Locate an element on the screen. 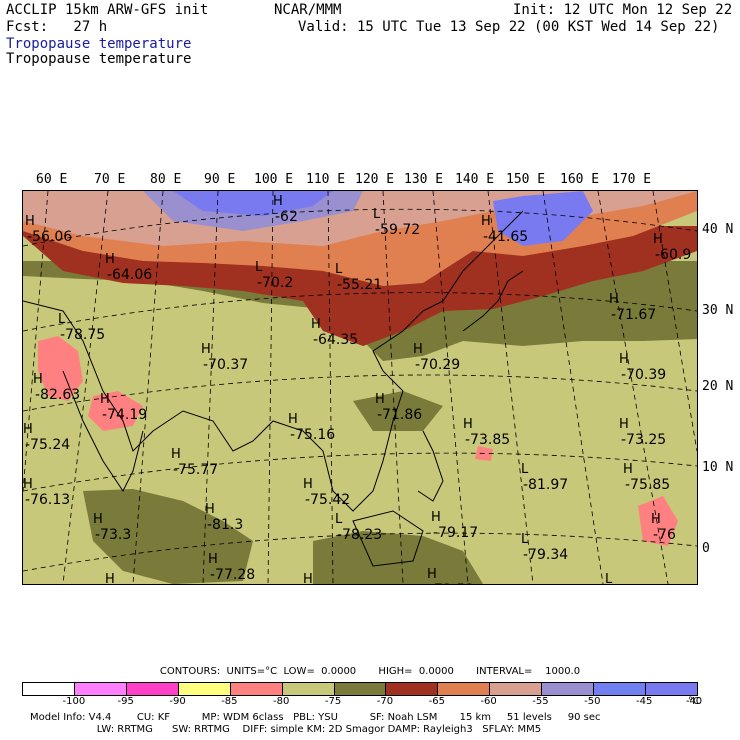  band-minus75-south-c is located at coordinates (398, 411).